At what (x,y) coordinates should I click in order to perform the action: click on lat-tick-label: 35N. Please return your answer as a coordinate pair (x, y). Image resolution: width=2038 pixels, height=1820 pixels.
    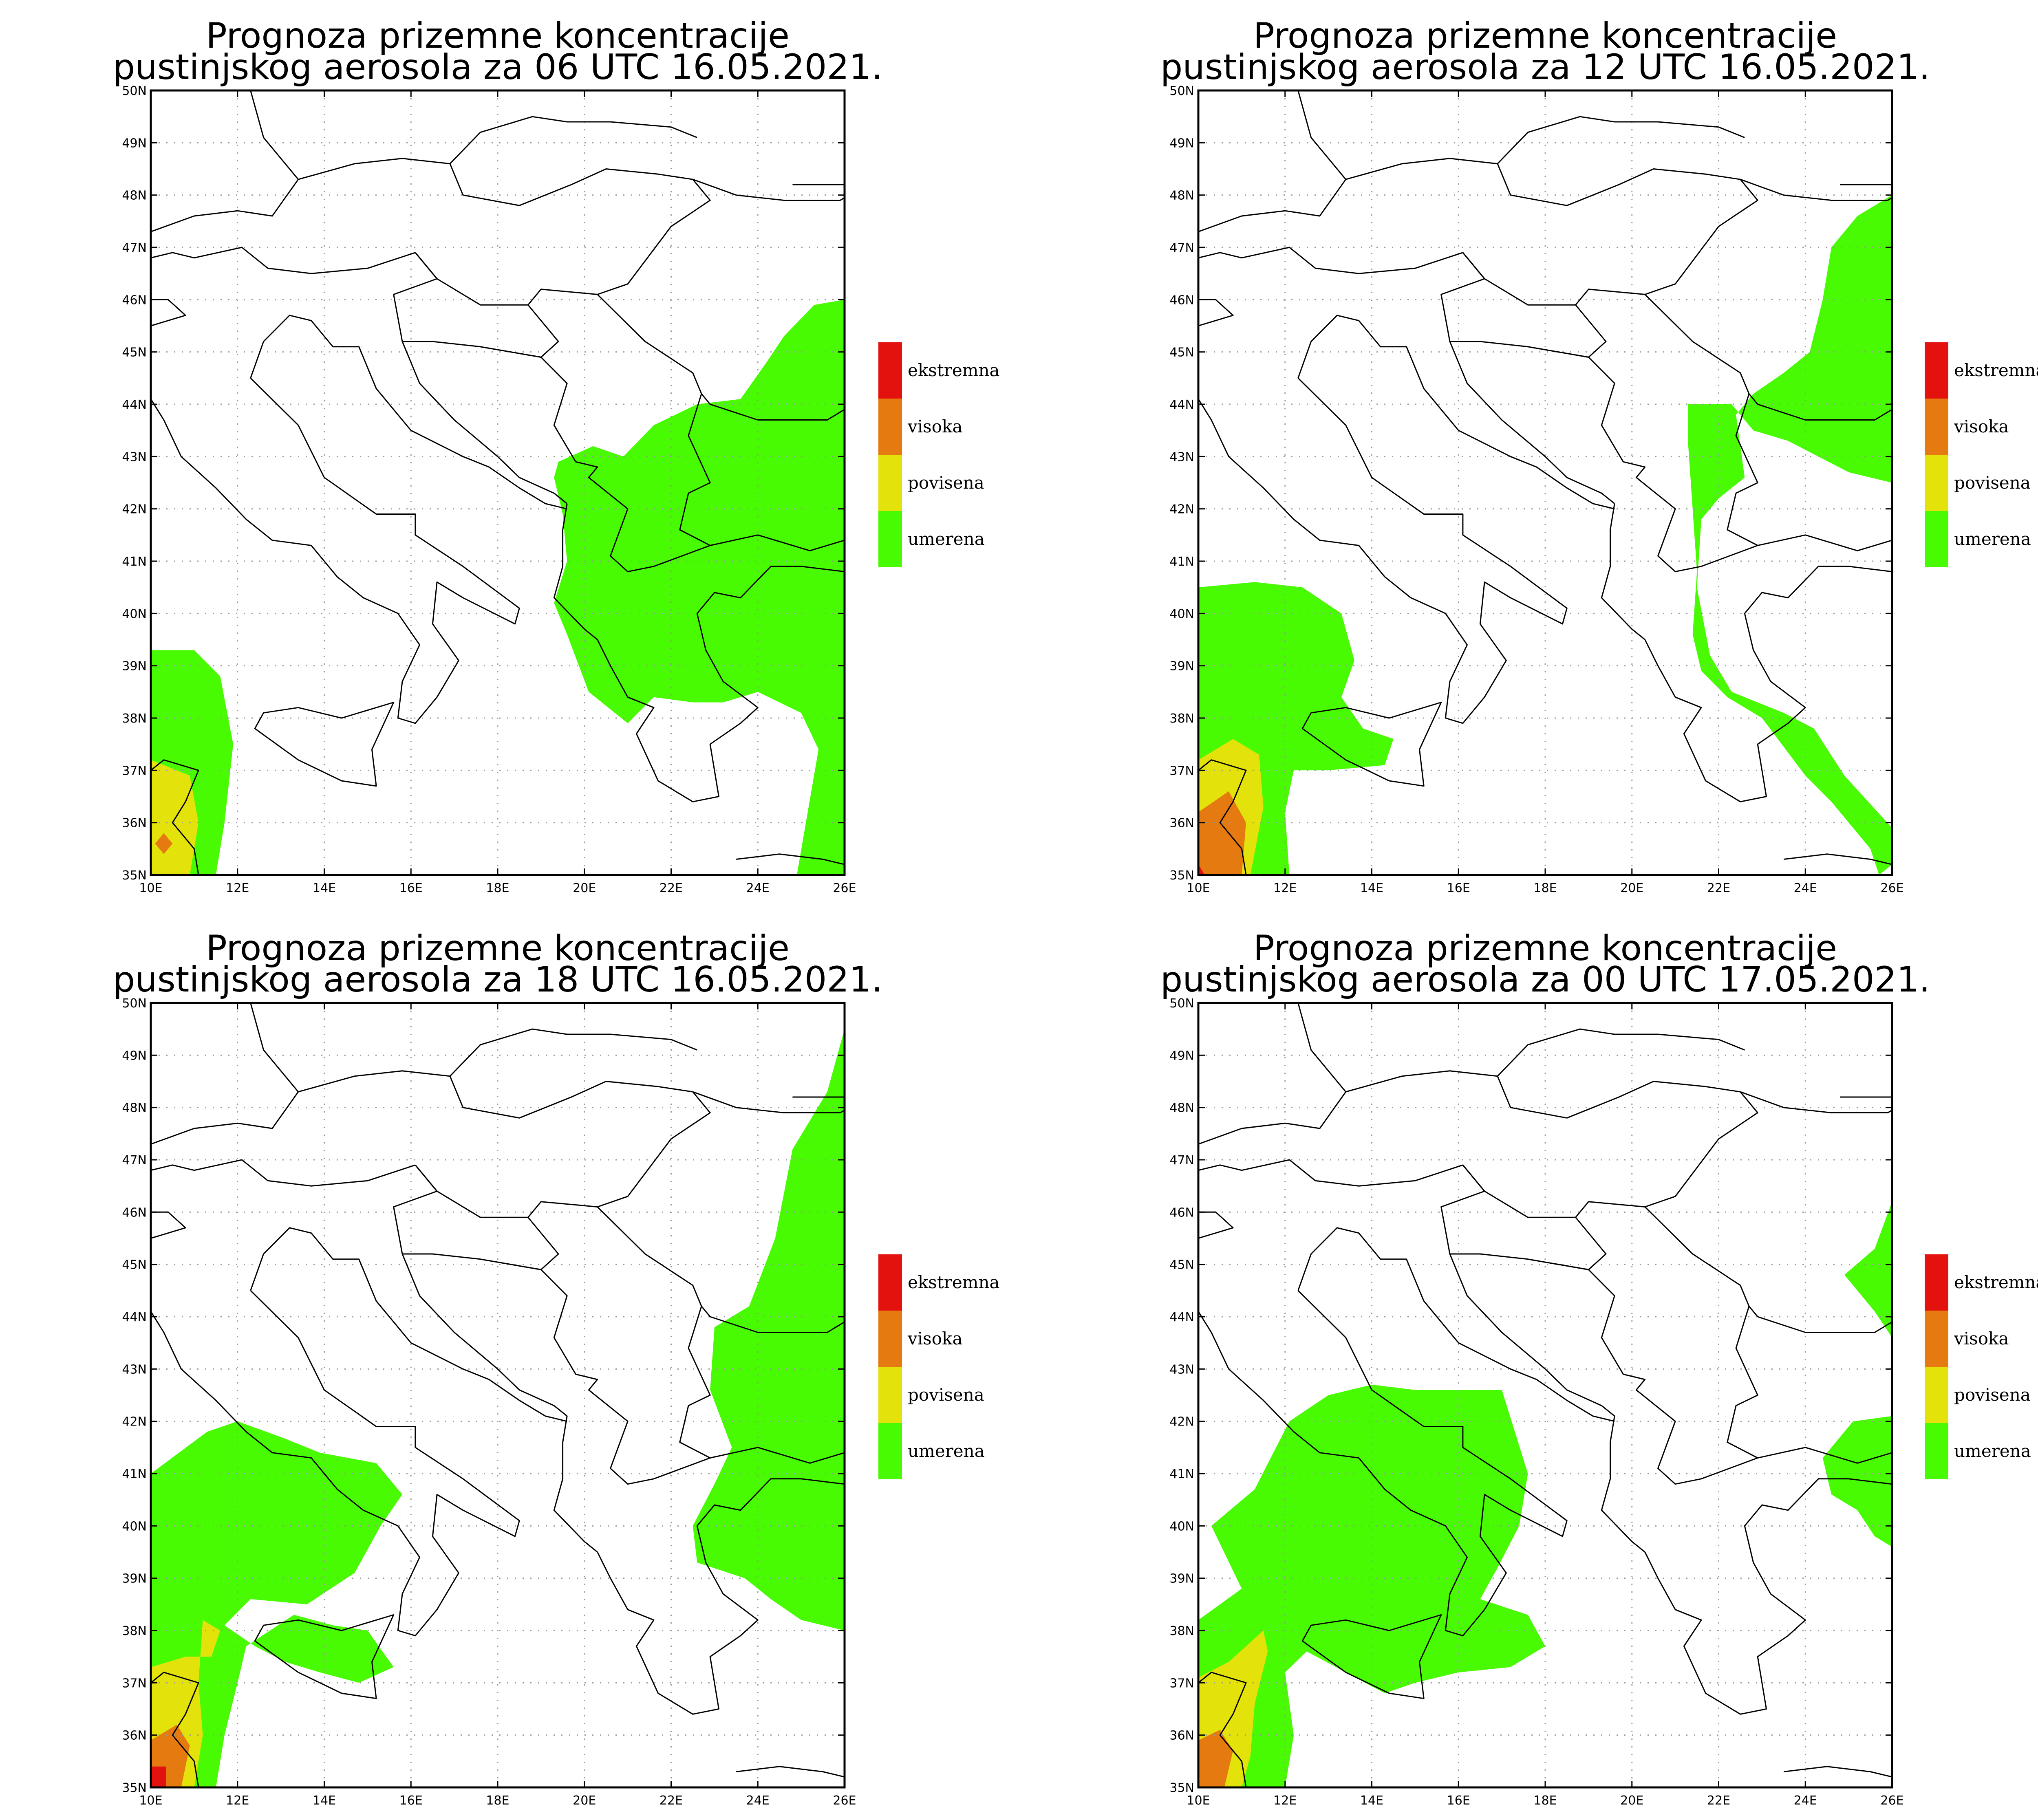
    Looking at the image, I should click on (134, 1788).